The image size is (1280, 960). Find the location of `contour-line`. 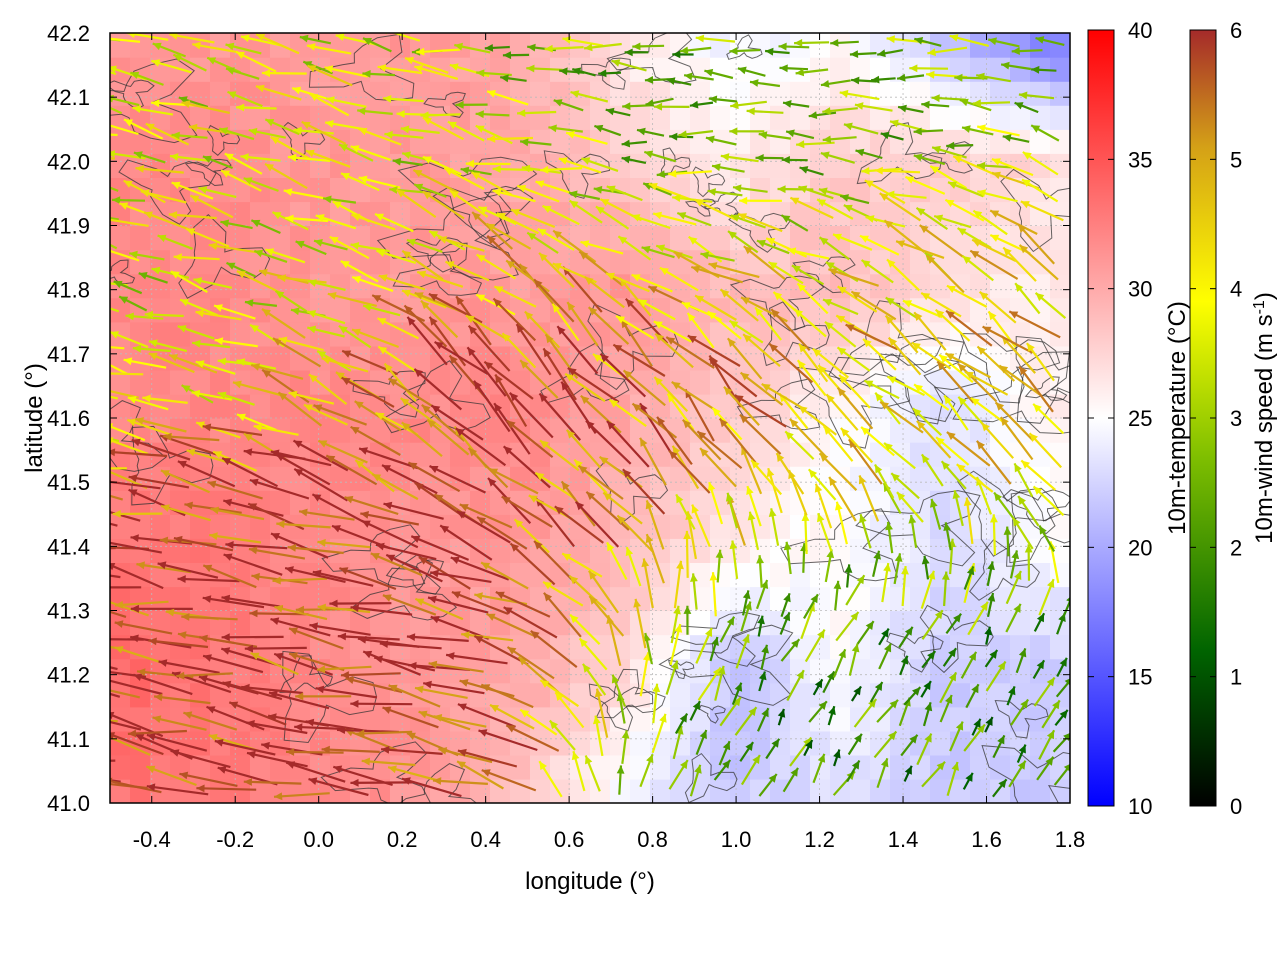

contour-line is located at coordinates (712, 714).